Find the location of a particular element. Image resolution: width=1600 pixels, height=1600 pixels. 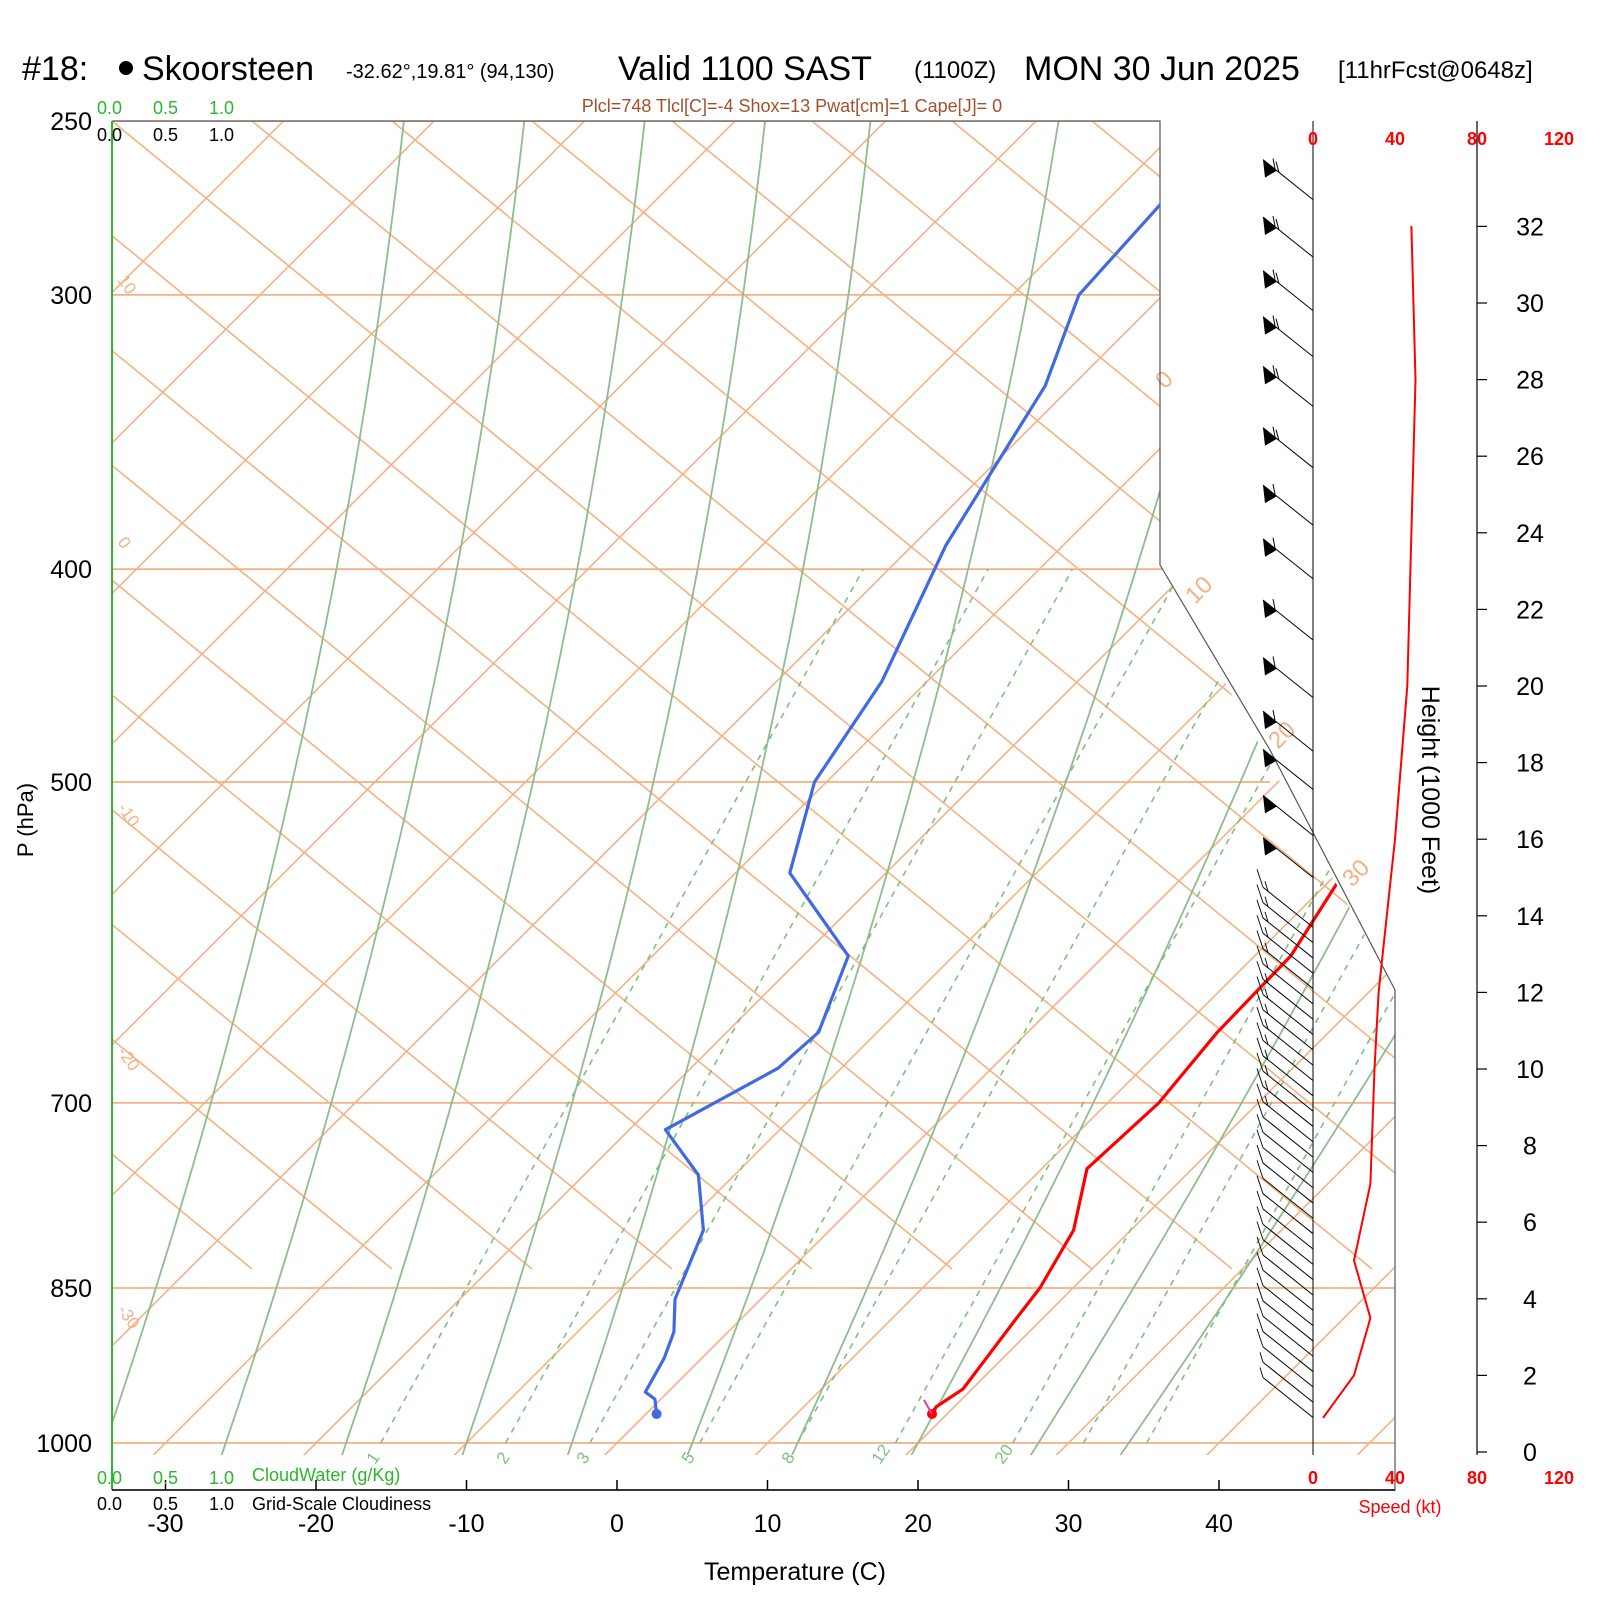

speed-top-tick-3: 120 is located at coordinates (1559, 139).